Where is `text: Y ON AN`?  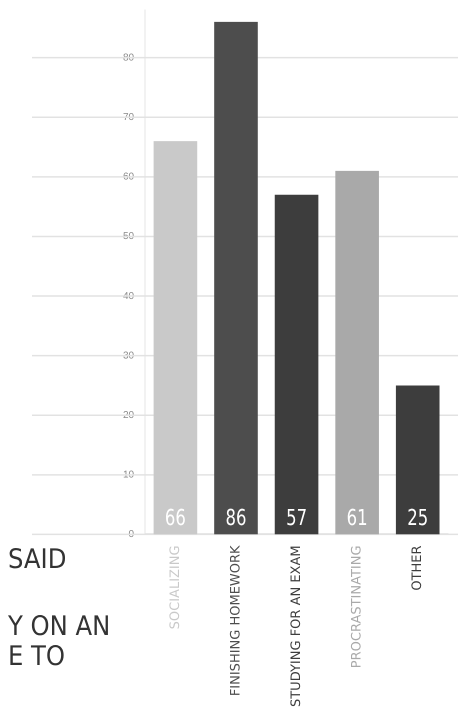
text: Y ON AN is located at coordinates (59, 626).